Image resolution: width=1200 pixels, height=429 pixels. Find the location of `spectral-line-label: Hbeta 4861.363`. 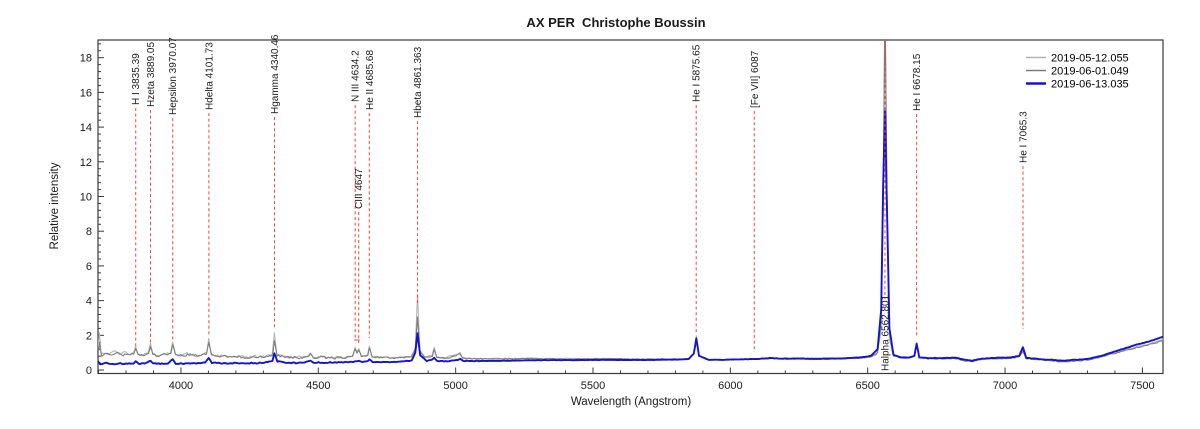

spectral-line-label: Hbeta 4861.363 is located at coordinates (418, 82).